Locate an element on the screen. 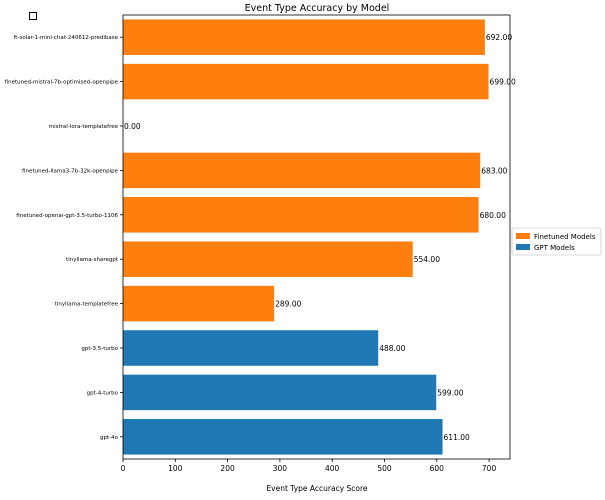 The image size is (605, 500). x-tick-label: 0 is located at coordinates (123, 468).